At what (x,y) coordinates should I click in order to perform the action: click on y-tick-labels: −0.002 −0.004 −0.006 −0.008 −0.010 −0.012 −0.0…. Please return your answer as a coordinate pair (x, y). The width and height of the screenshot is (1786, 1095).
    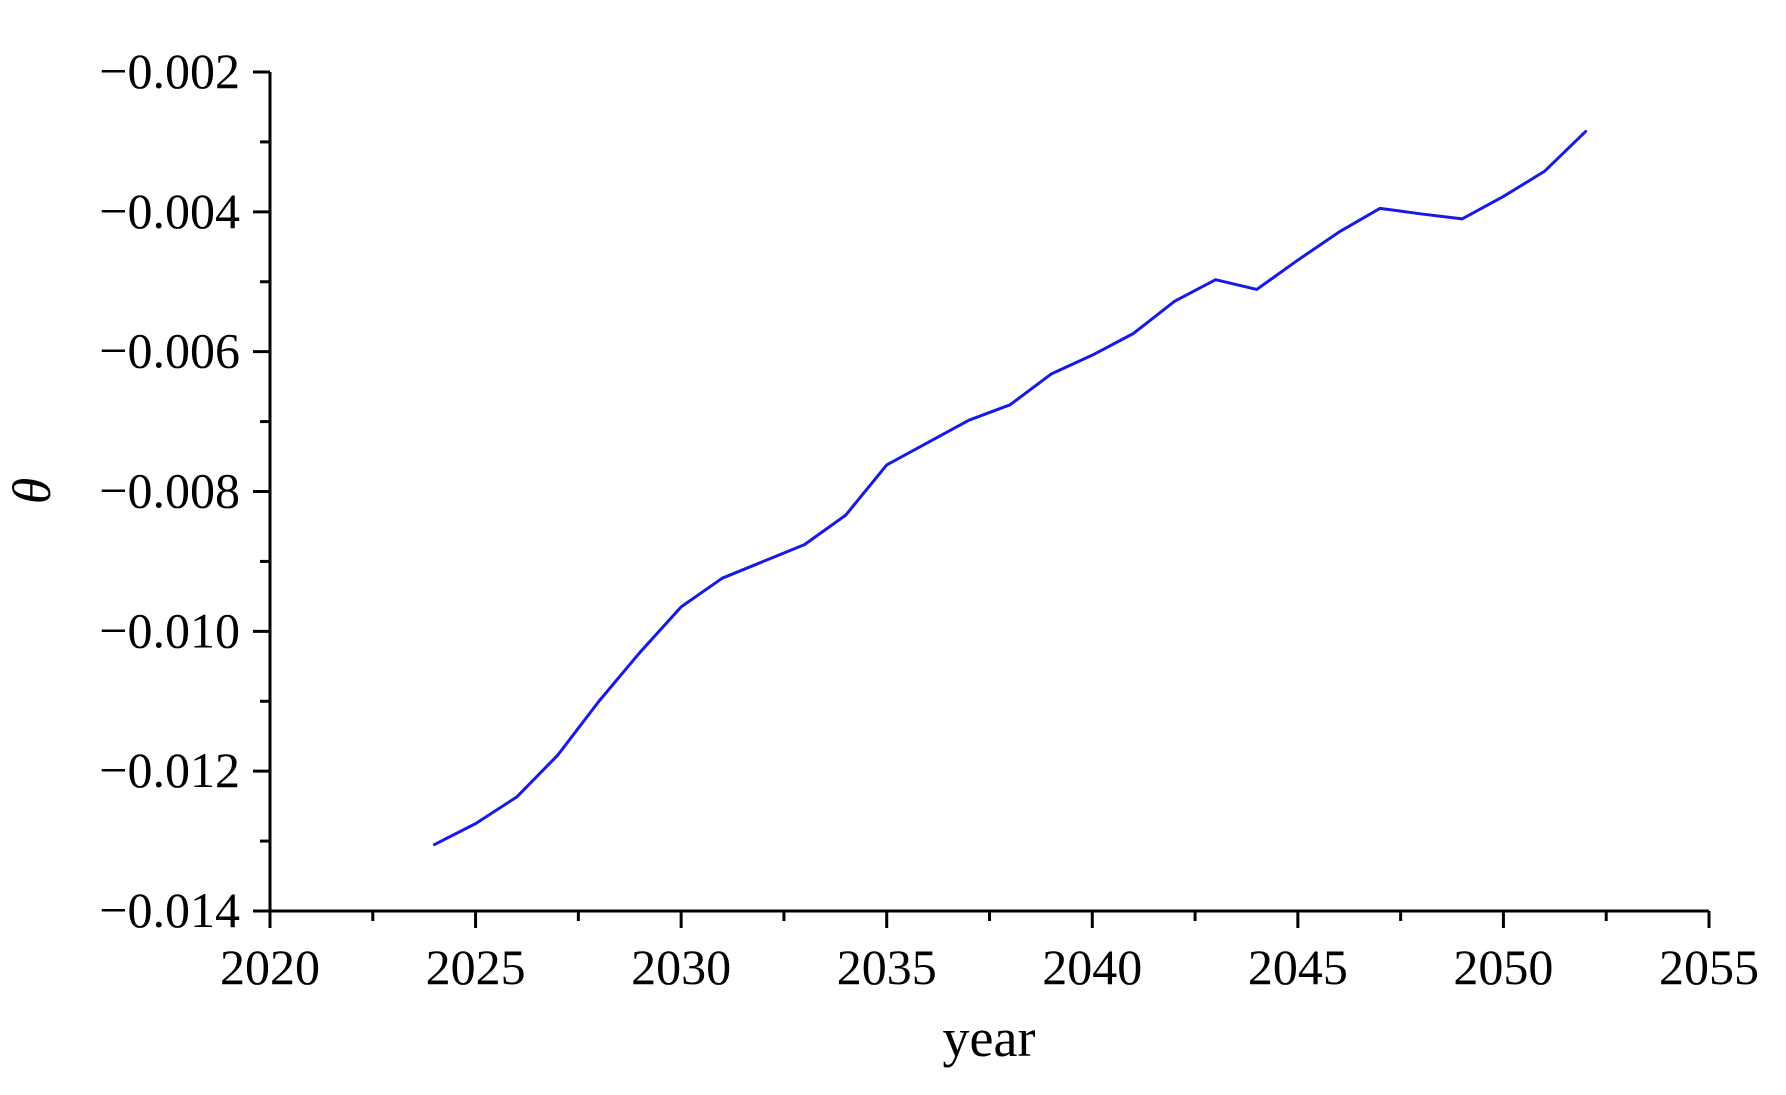
    Looking at the image, I should click on (169, 490).